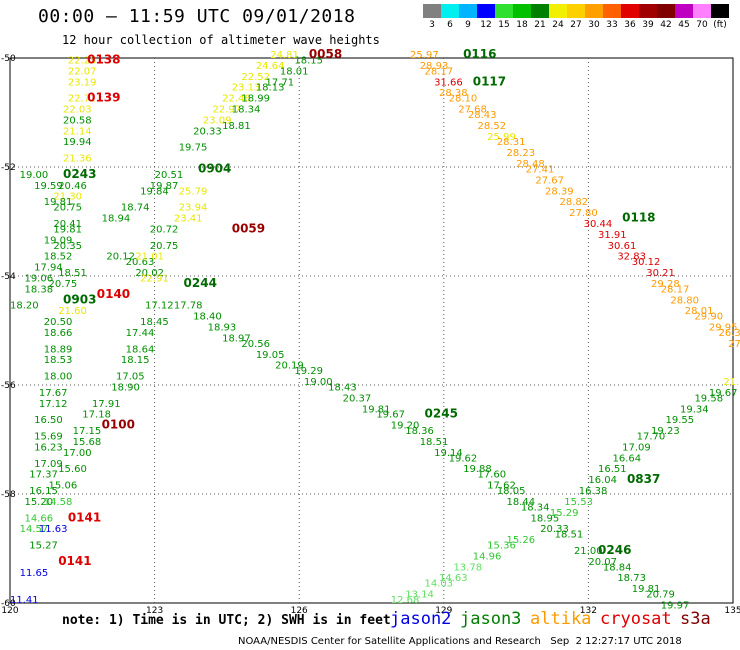 The width and height of the screenshot is (740, 650). I want to click on track-time-label: 0138, so click(103, 59).